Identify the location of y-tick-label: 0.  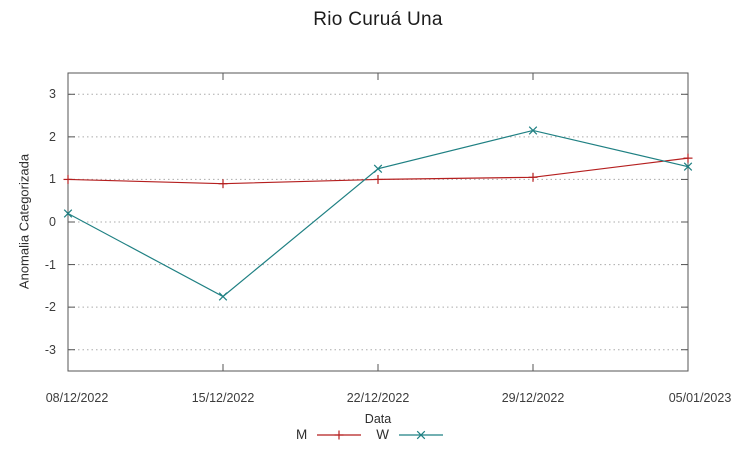
(52, 222).